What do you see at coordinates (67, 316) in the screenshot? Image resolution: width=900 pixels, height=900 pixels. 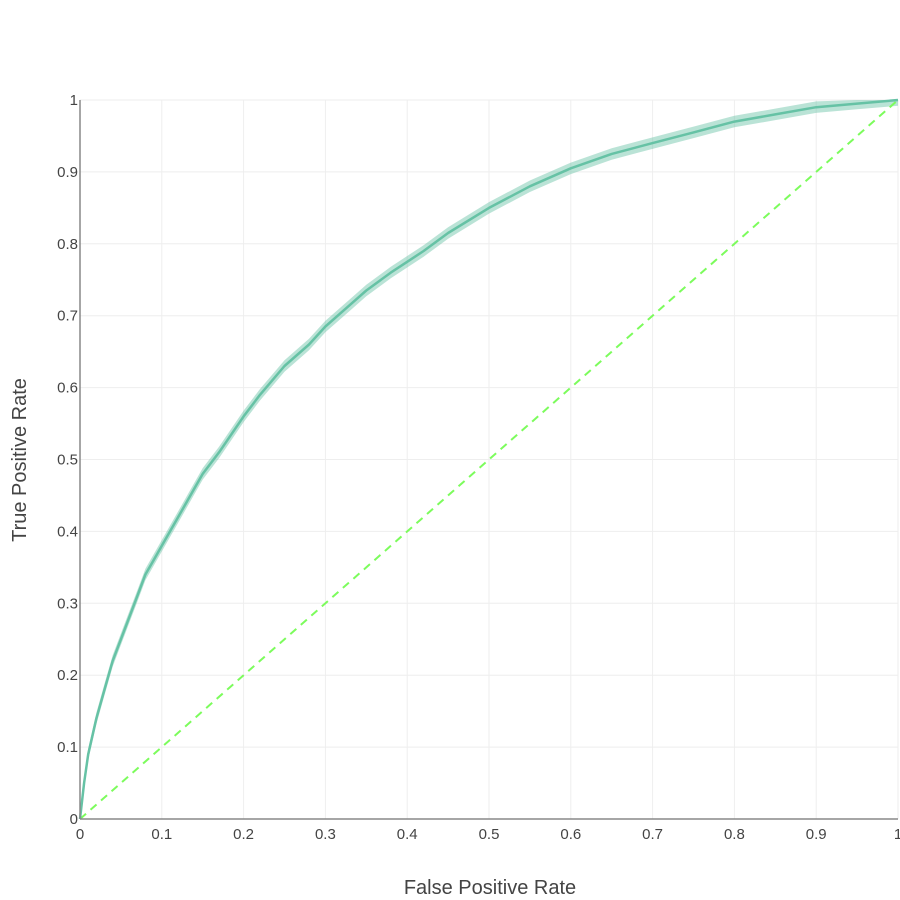 I see `y-tick-label: 0.7` at bounding box center [67, 316].